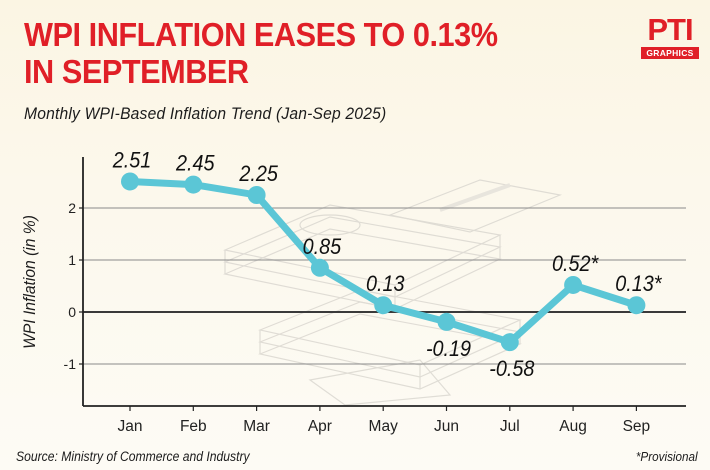 The height and width of the screenshot is (470, 710). Describe the element at coordinates (383, 305) in the screenshot. I see `data-point-may` at that location.